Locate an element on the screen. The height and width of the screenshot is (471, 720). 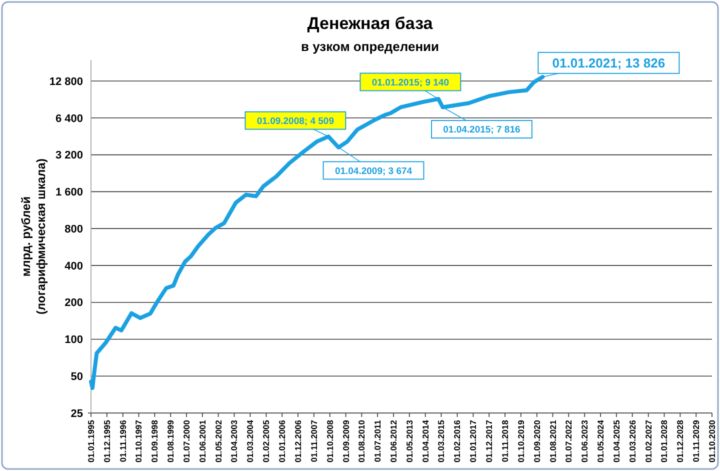
y-tick-label: 12 800 is located at coordinates (66, 82).